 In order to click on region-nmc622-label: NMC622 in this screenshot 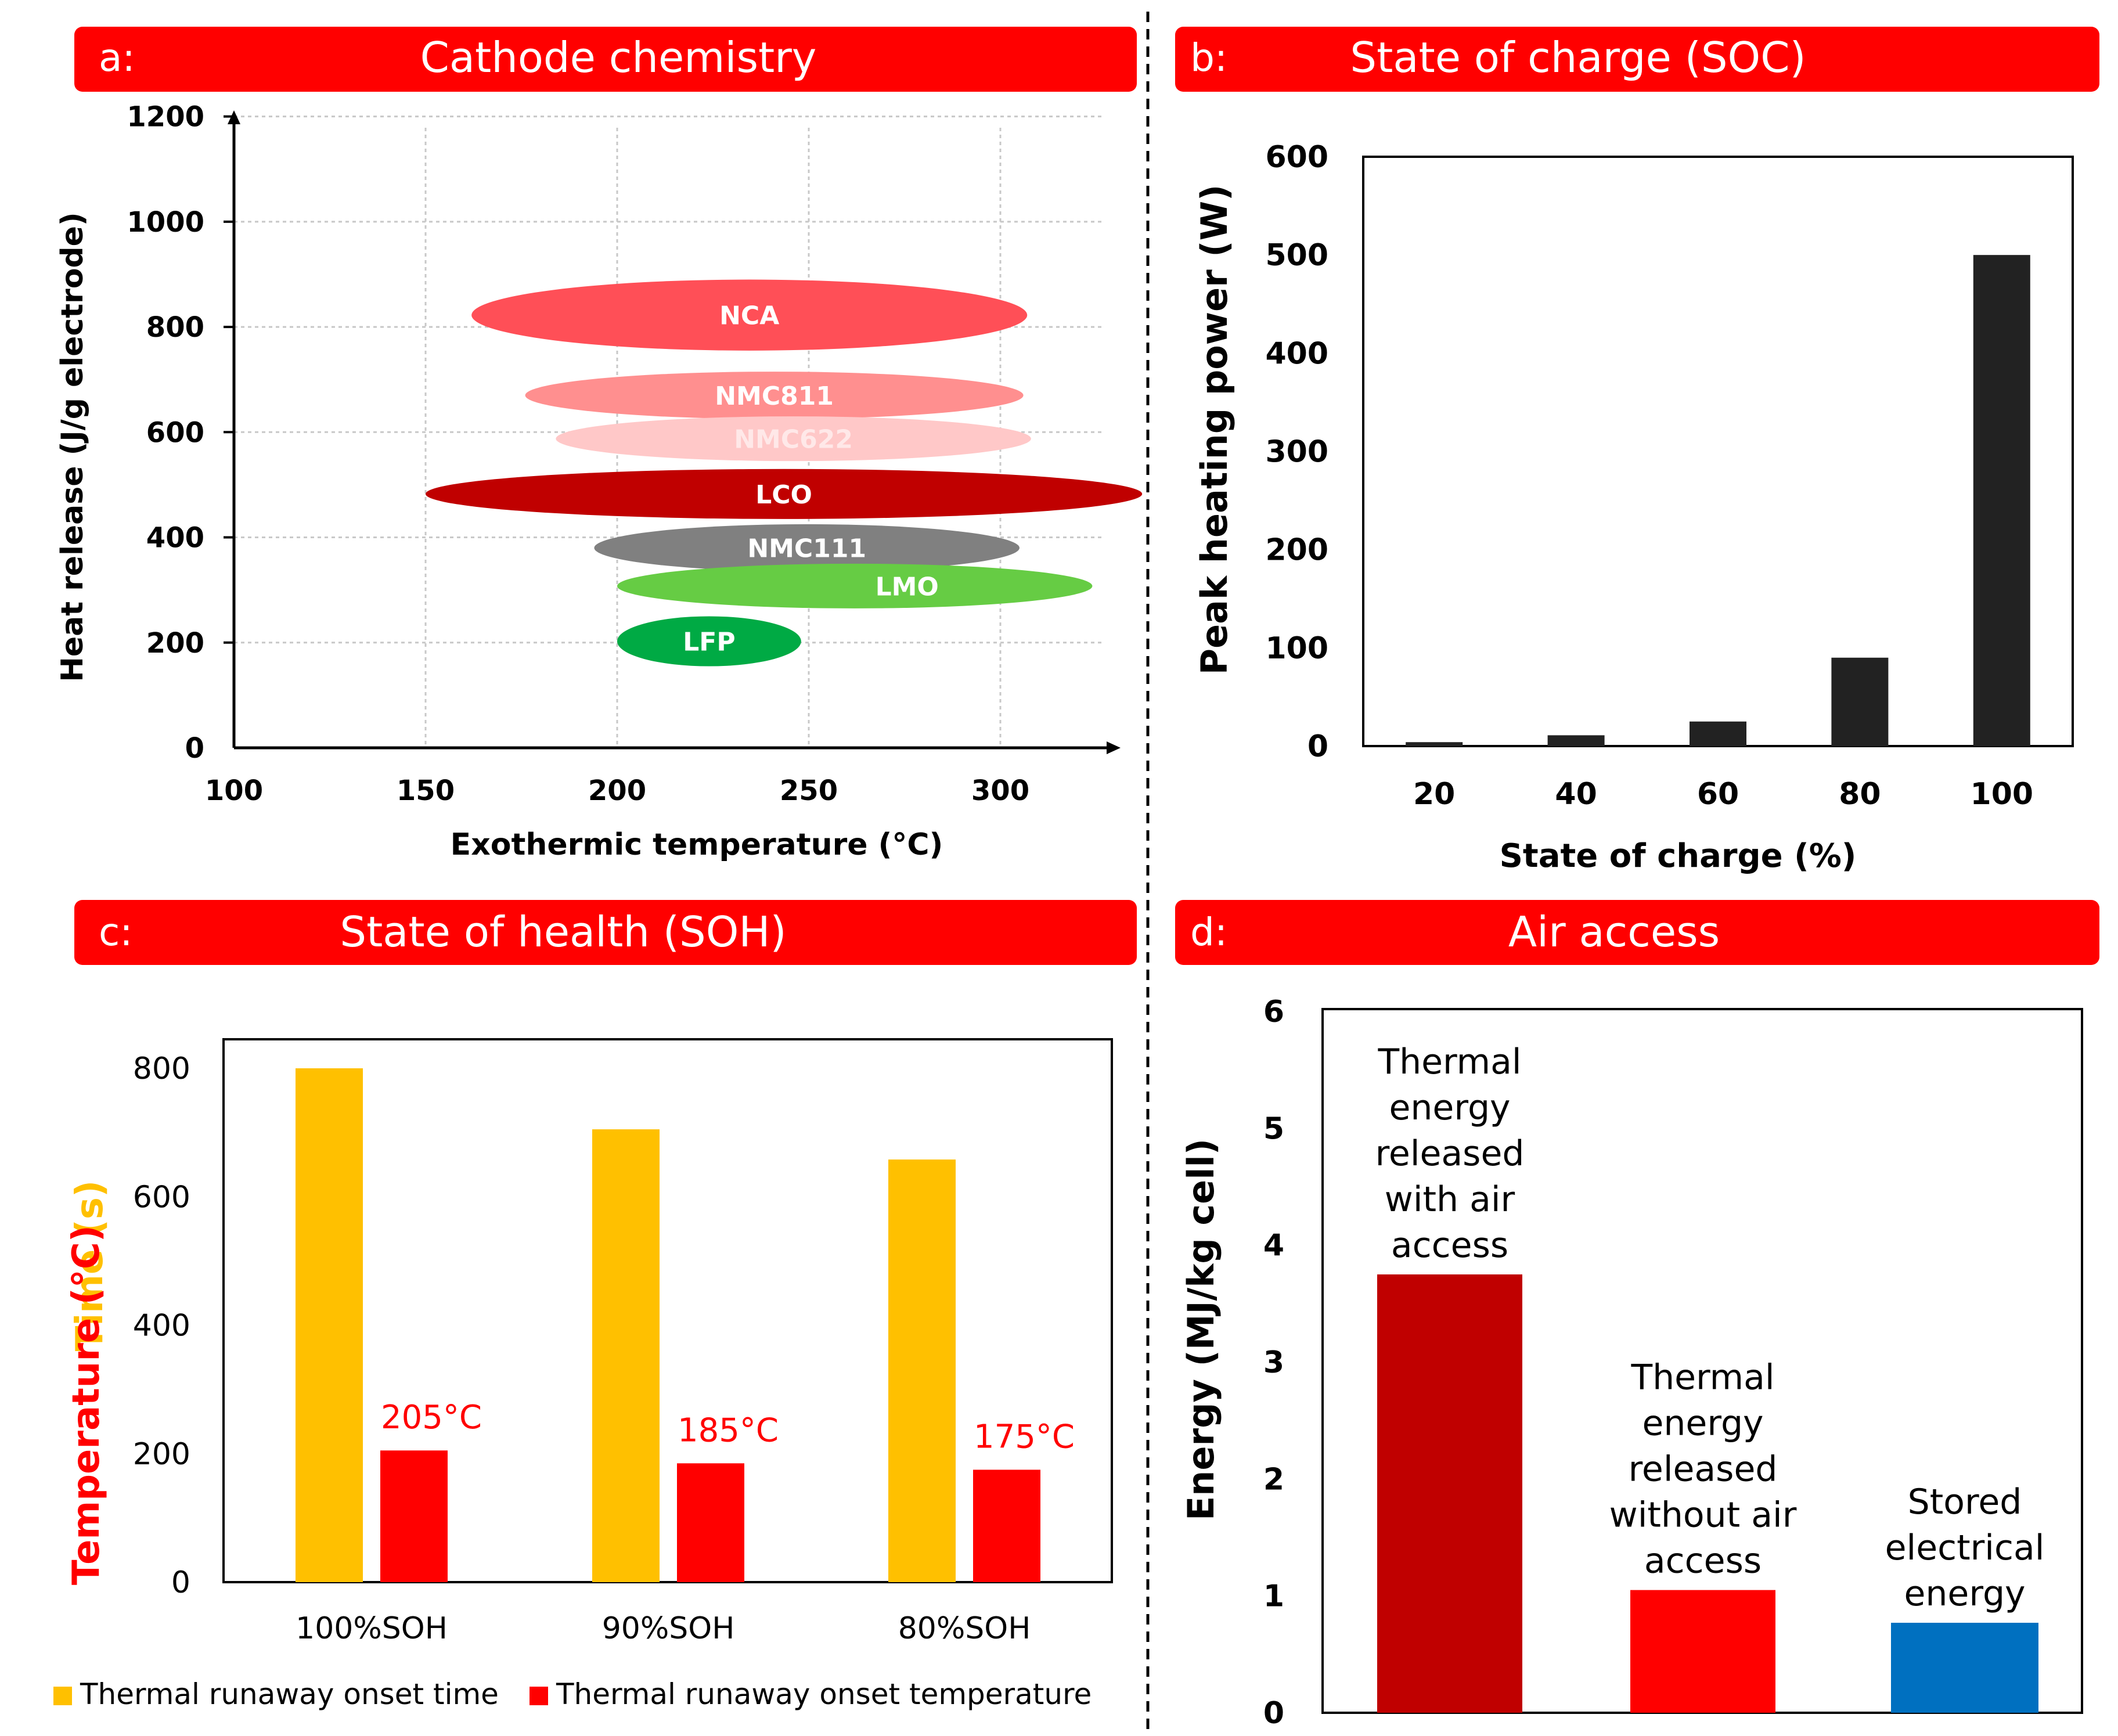, I will do `click(793, 440)`.